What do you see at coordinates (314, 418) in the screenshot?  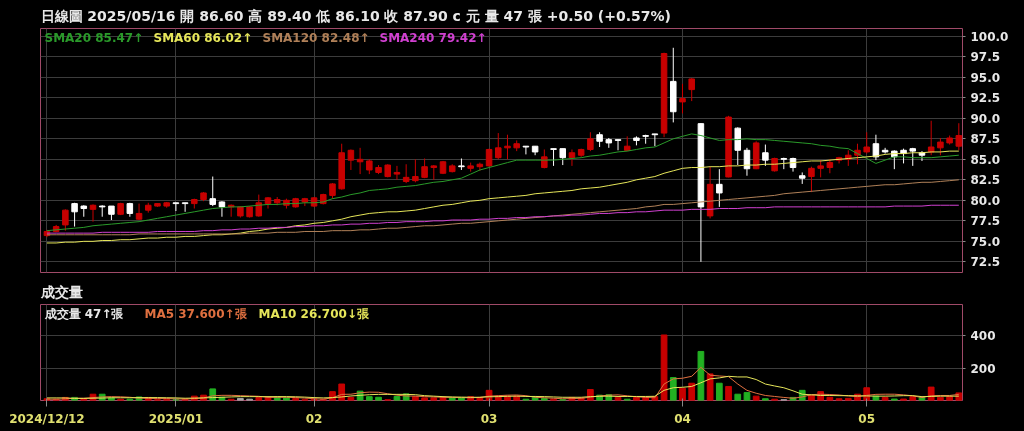 I see `x-tick-label: 02` at bounding box center [314, 418].